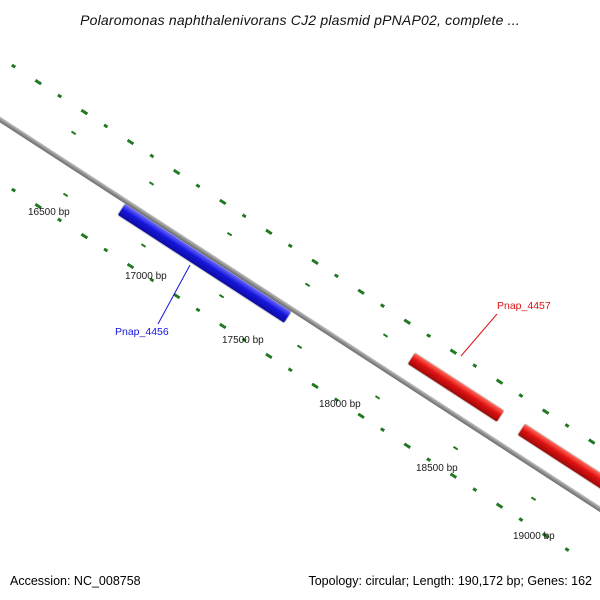  What do you see at coordinates (49, 212) in the screenshot?
I see `ruler-label-16500: 16500 bp` at bounding box center [49, 212].